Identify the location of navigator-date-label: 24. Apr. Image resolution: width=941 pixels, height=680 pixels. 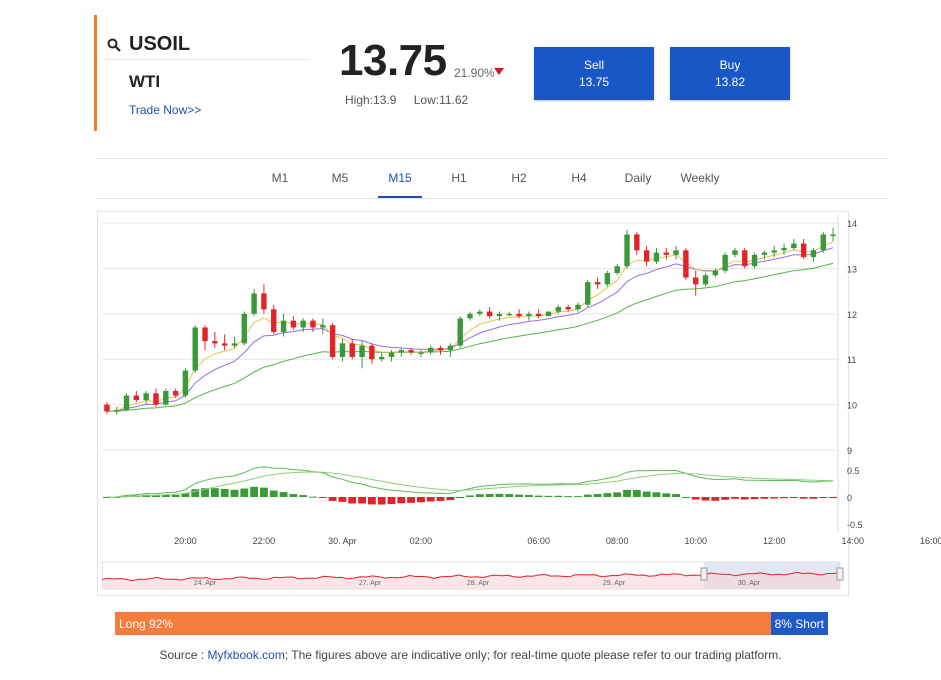
(205, 583).